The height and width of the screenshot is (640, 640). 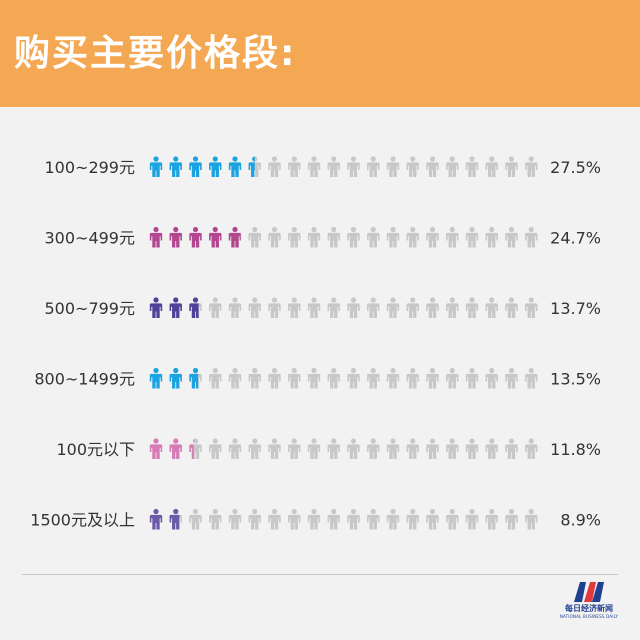 I want to click on publisher-name: 每日经济新闻, so click(x=589, y=608).